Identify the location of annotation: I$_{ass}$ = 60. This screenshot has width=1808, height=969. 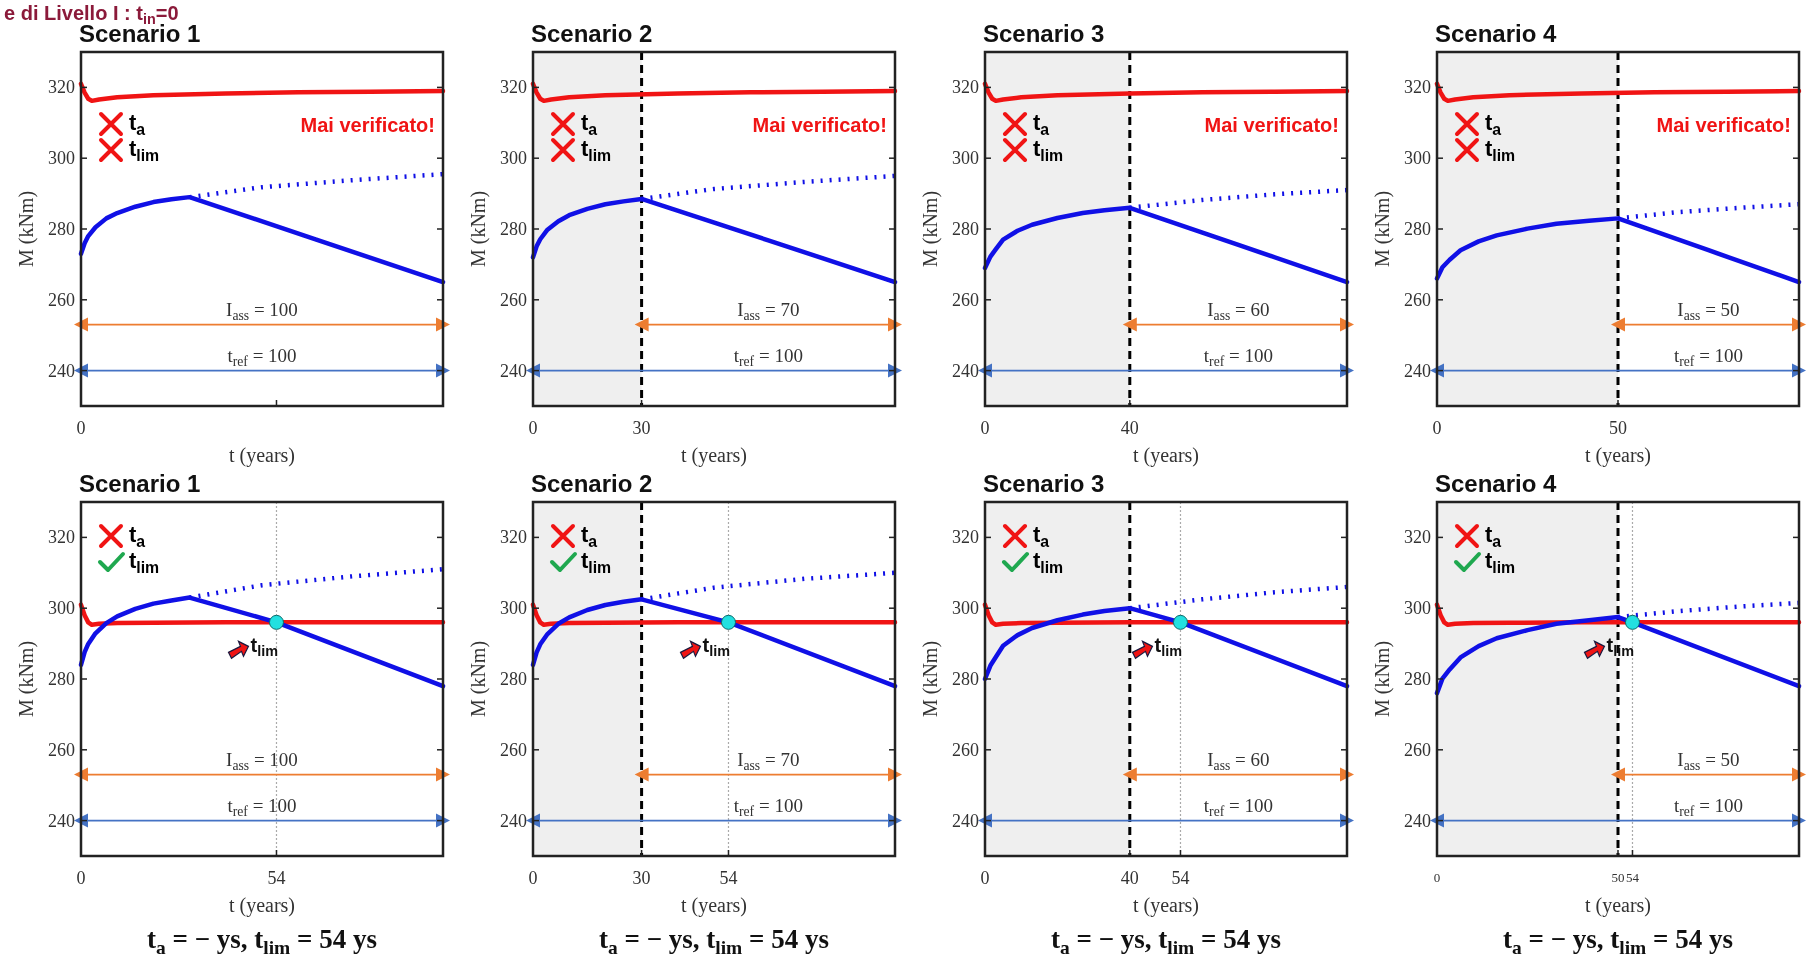
(1238, 760).